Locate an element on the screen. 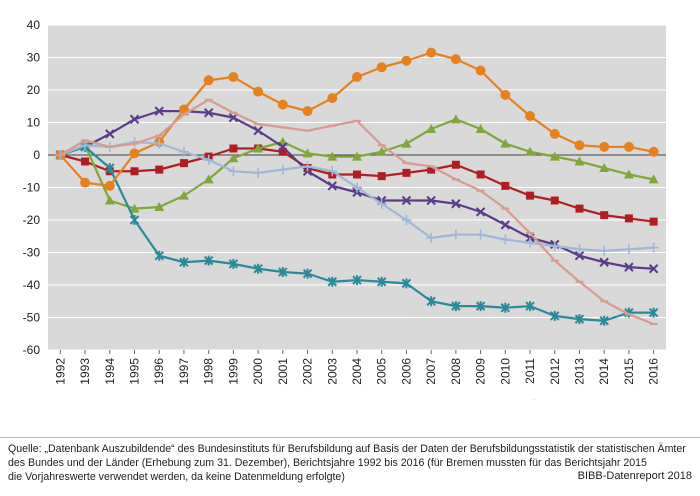 This screenshot has height=496, width=700. y-tick-label: -20 is located at coordinates (32, 220).